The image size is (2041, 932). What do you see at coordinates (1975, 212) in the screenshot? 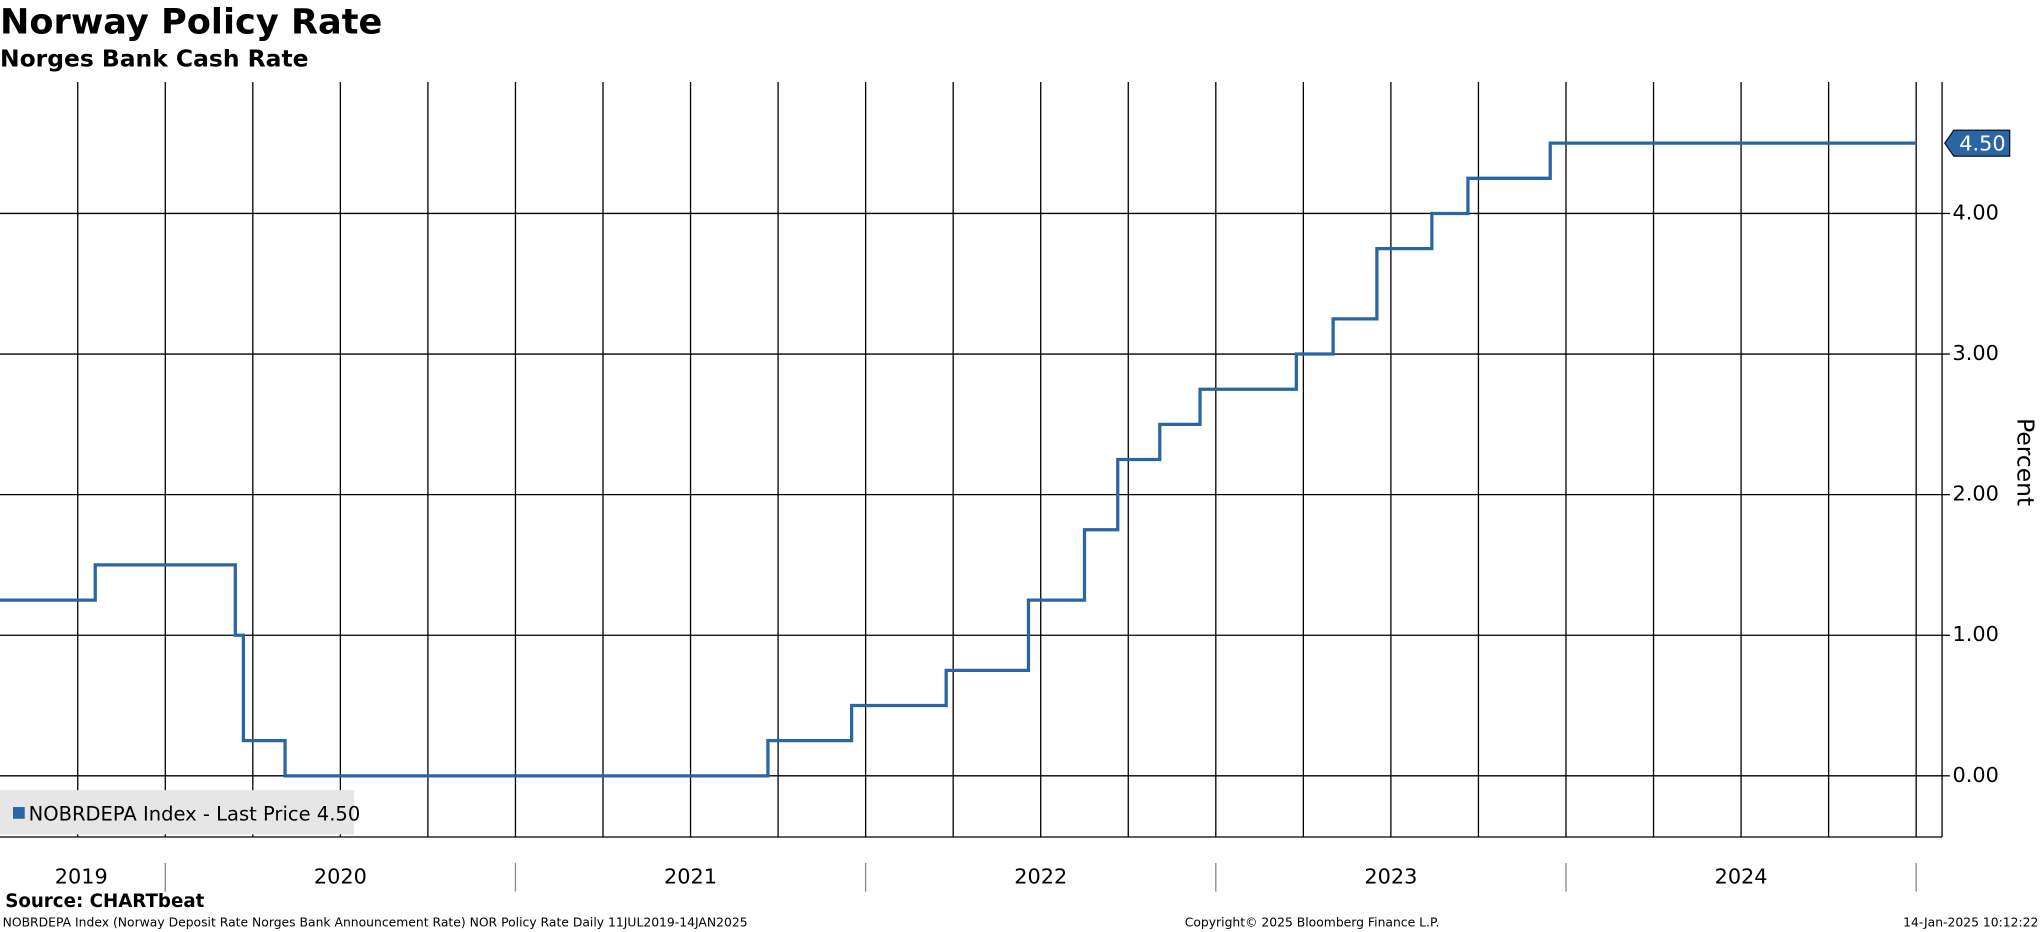
I see `y-tick-label: 4.00` at bounding box center [1975, 212].